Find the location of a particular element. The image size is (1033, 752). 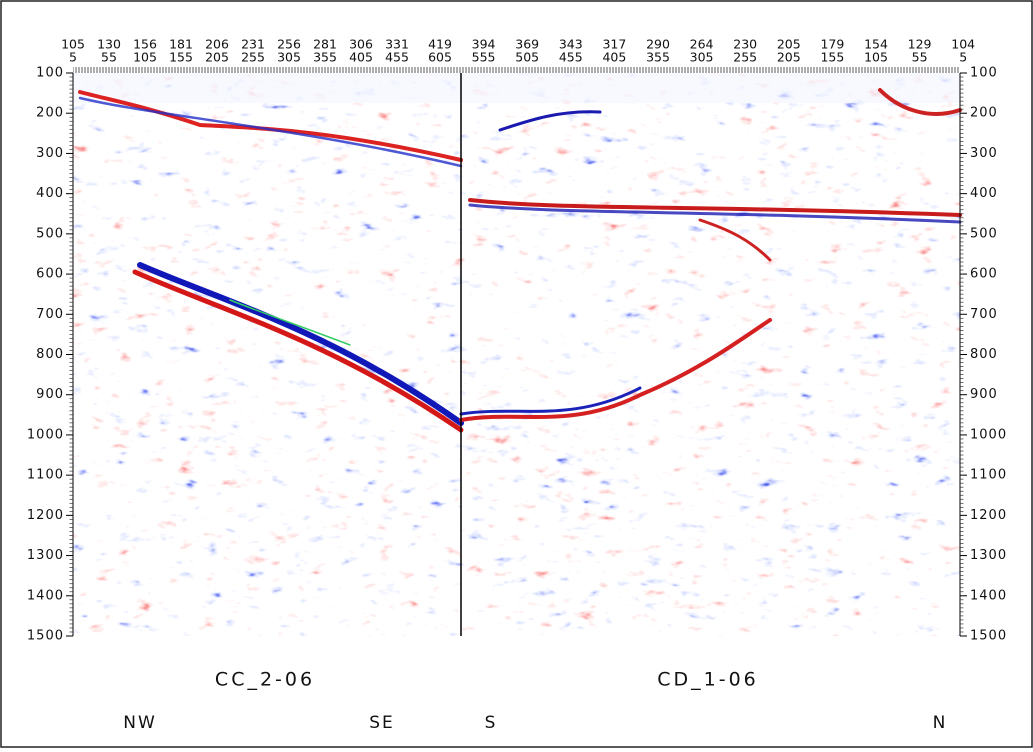

top-ticks is located at coordinates (516, 70).